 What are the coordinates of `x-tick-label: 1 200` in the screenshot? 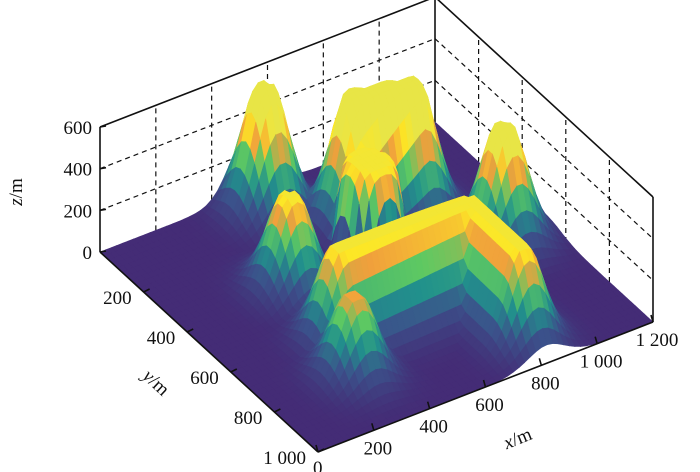 It's located at (657, 340).